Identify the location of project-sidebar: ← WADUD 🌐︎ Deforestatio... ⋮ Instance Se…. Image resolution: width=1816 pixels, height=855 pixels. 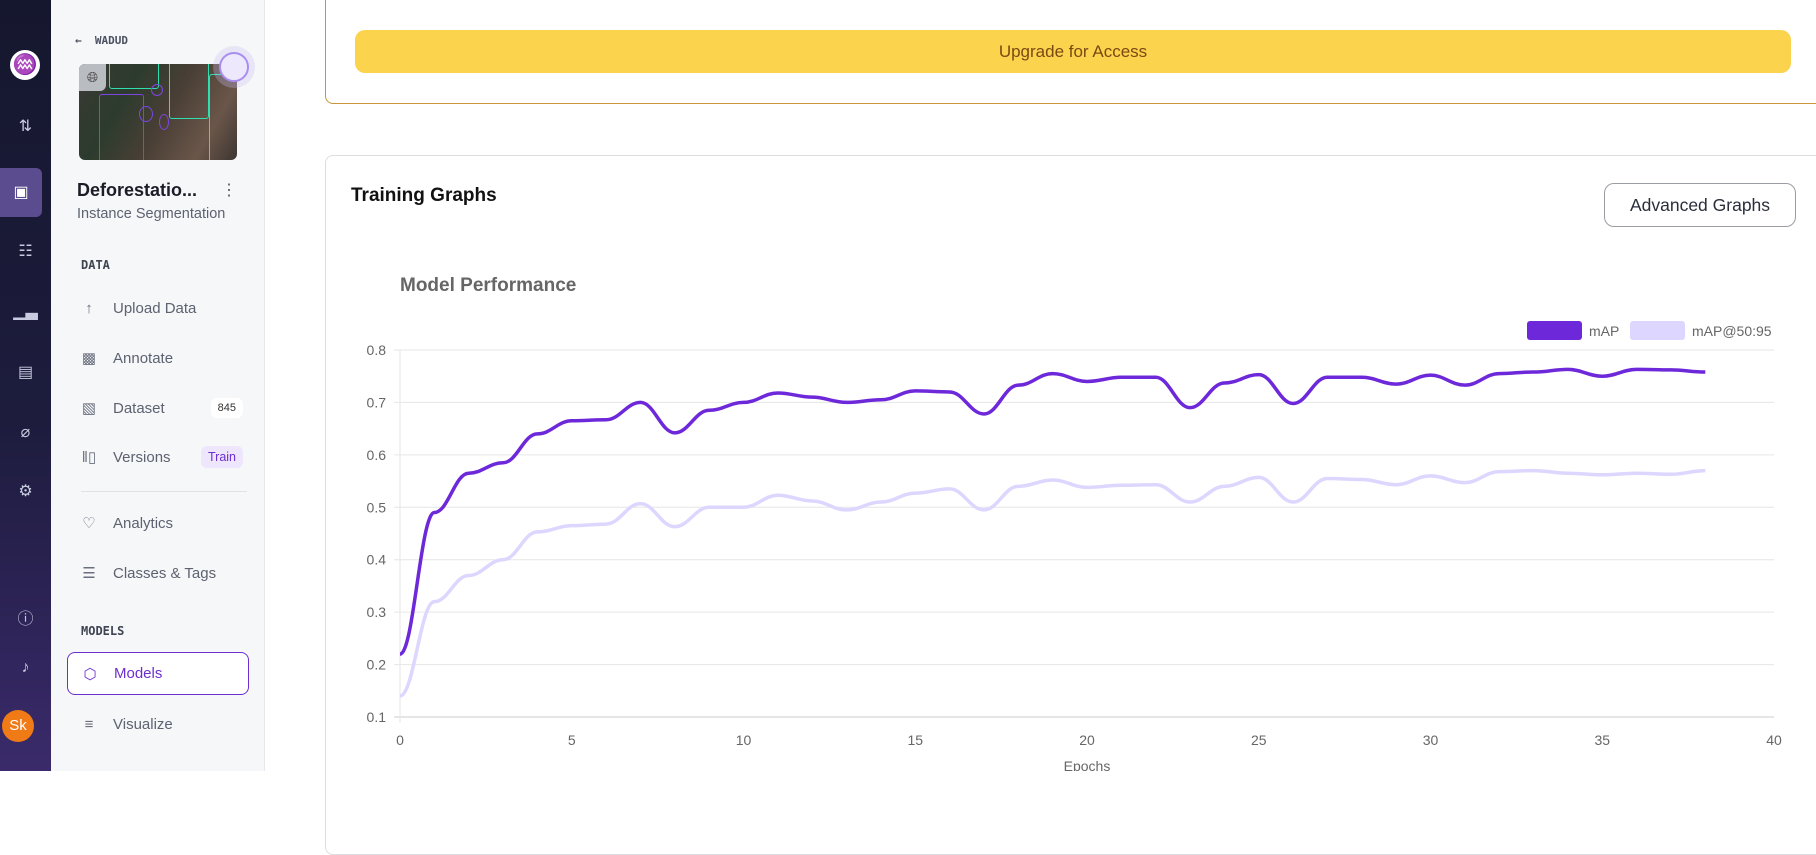
(158, 385).